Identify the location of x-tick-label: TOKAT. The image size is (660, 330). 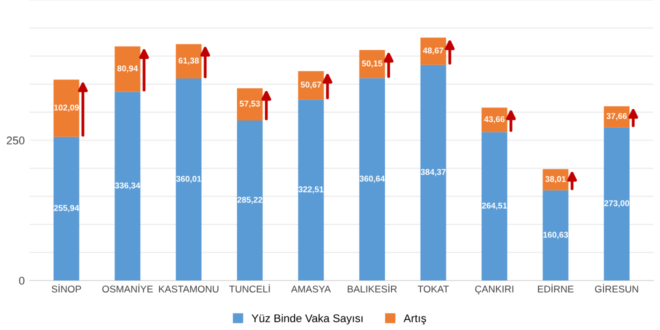
(433, 289).